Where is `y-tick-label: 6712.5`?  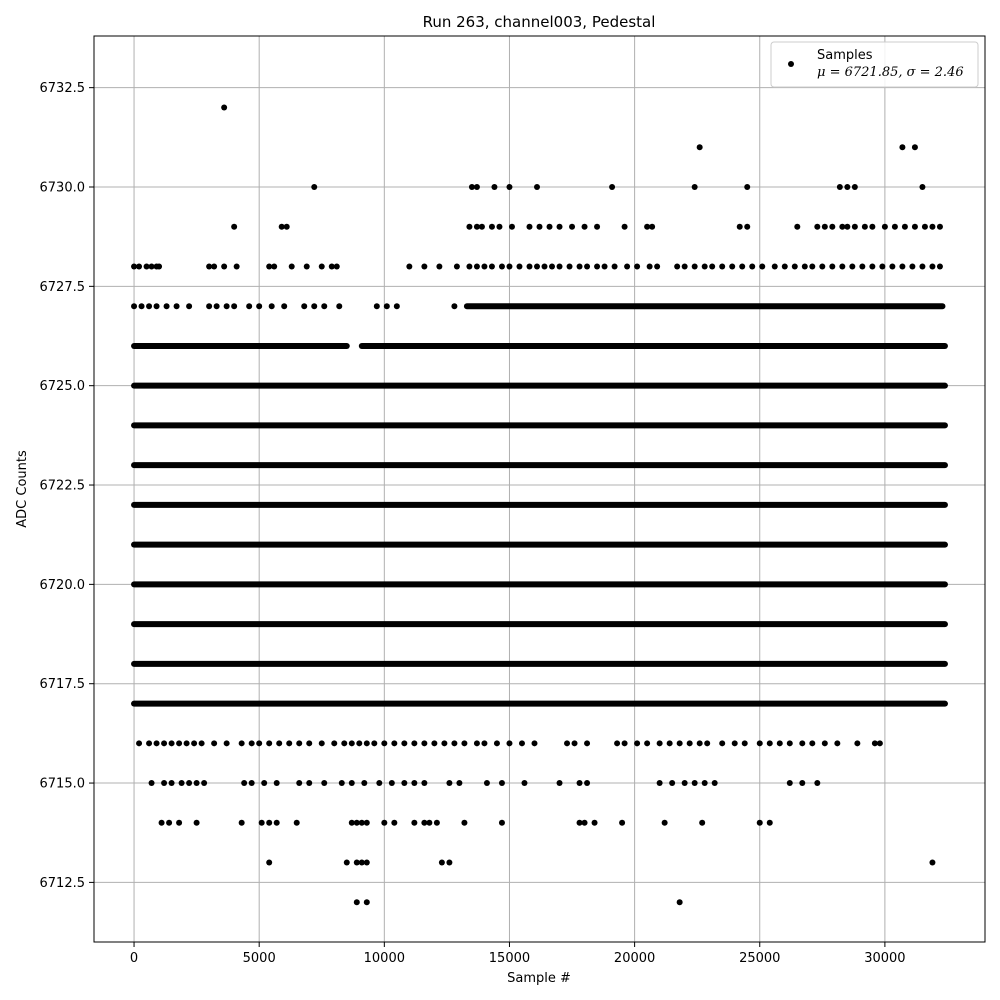 y-tick-label: 6712.5 is located at coordinates (63, 883).